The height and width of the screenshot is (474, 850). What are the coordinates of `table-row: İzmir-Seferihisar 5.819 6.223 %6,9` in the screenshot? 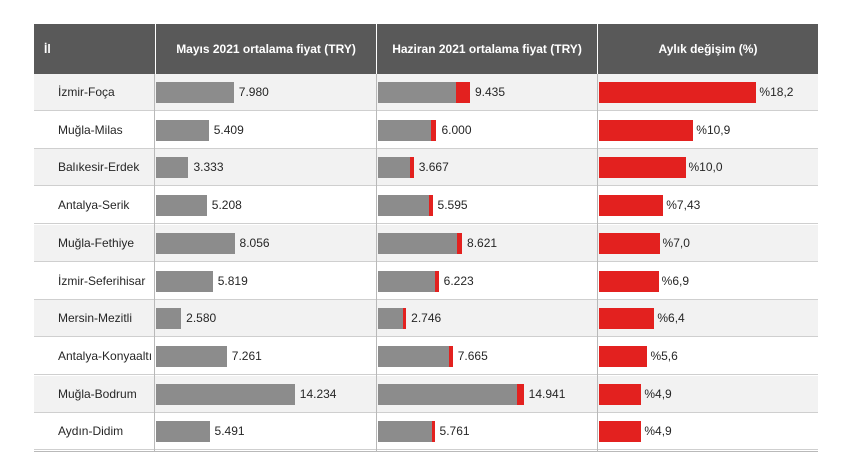 It's located at (426, 281).